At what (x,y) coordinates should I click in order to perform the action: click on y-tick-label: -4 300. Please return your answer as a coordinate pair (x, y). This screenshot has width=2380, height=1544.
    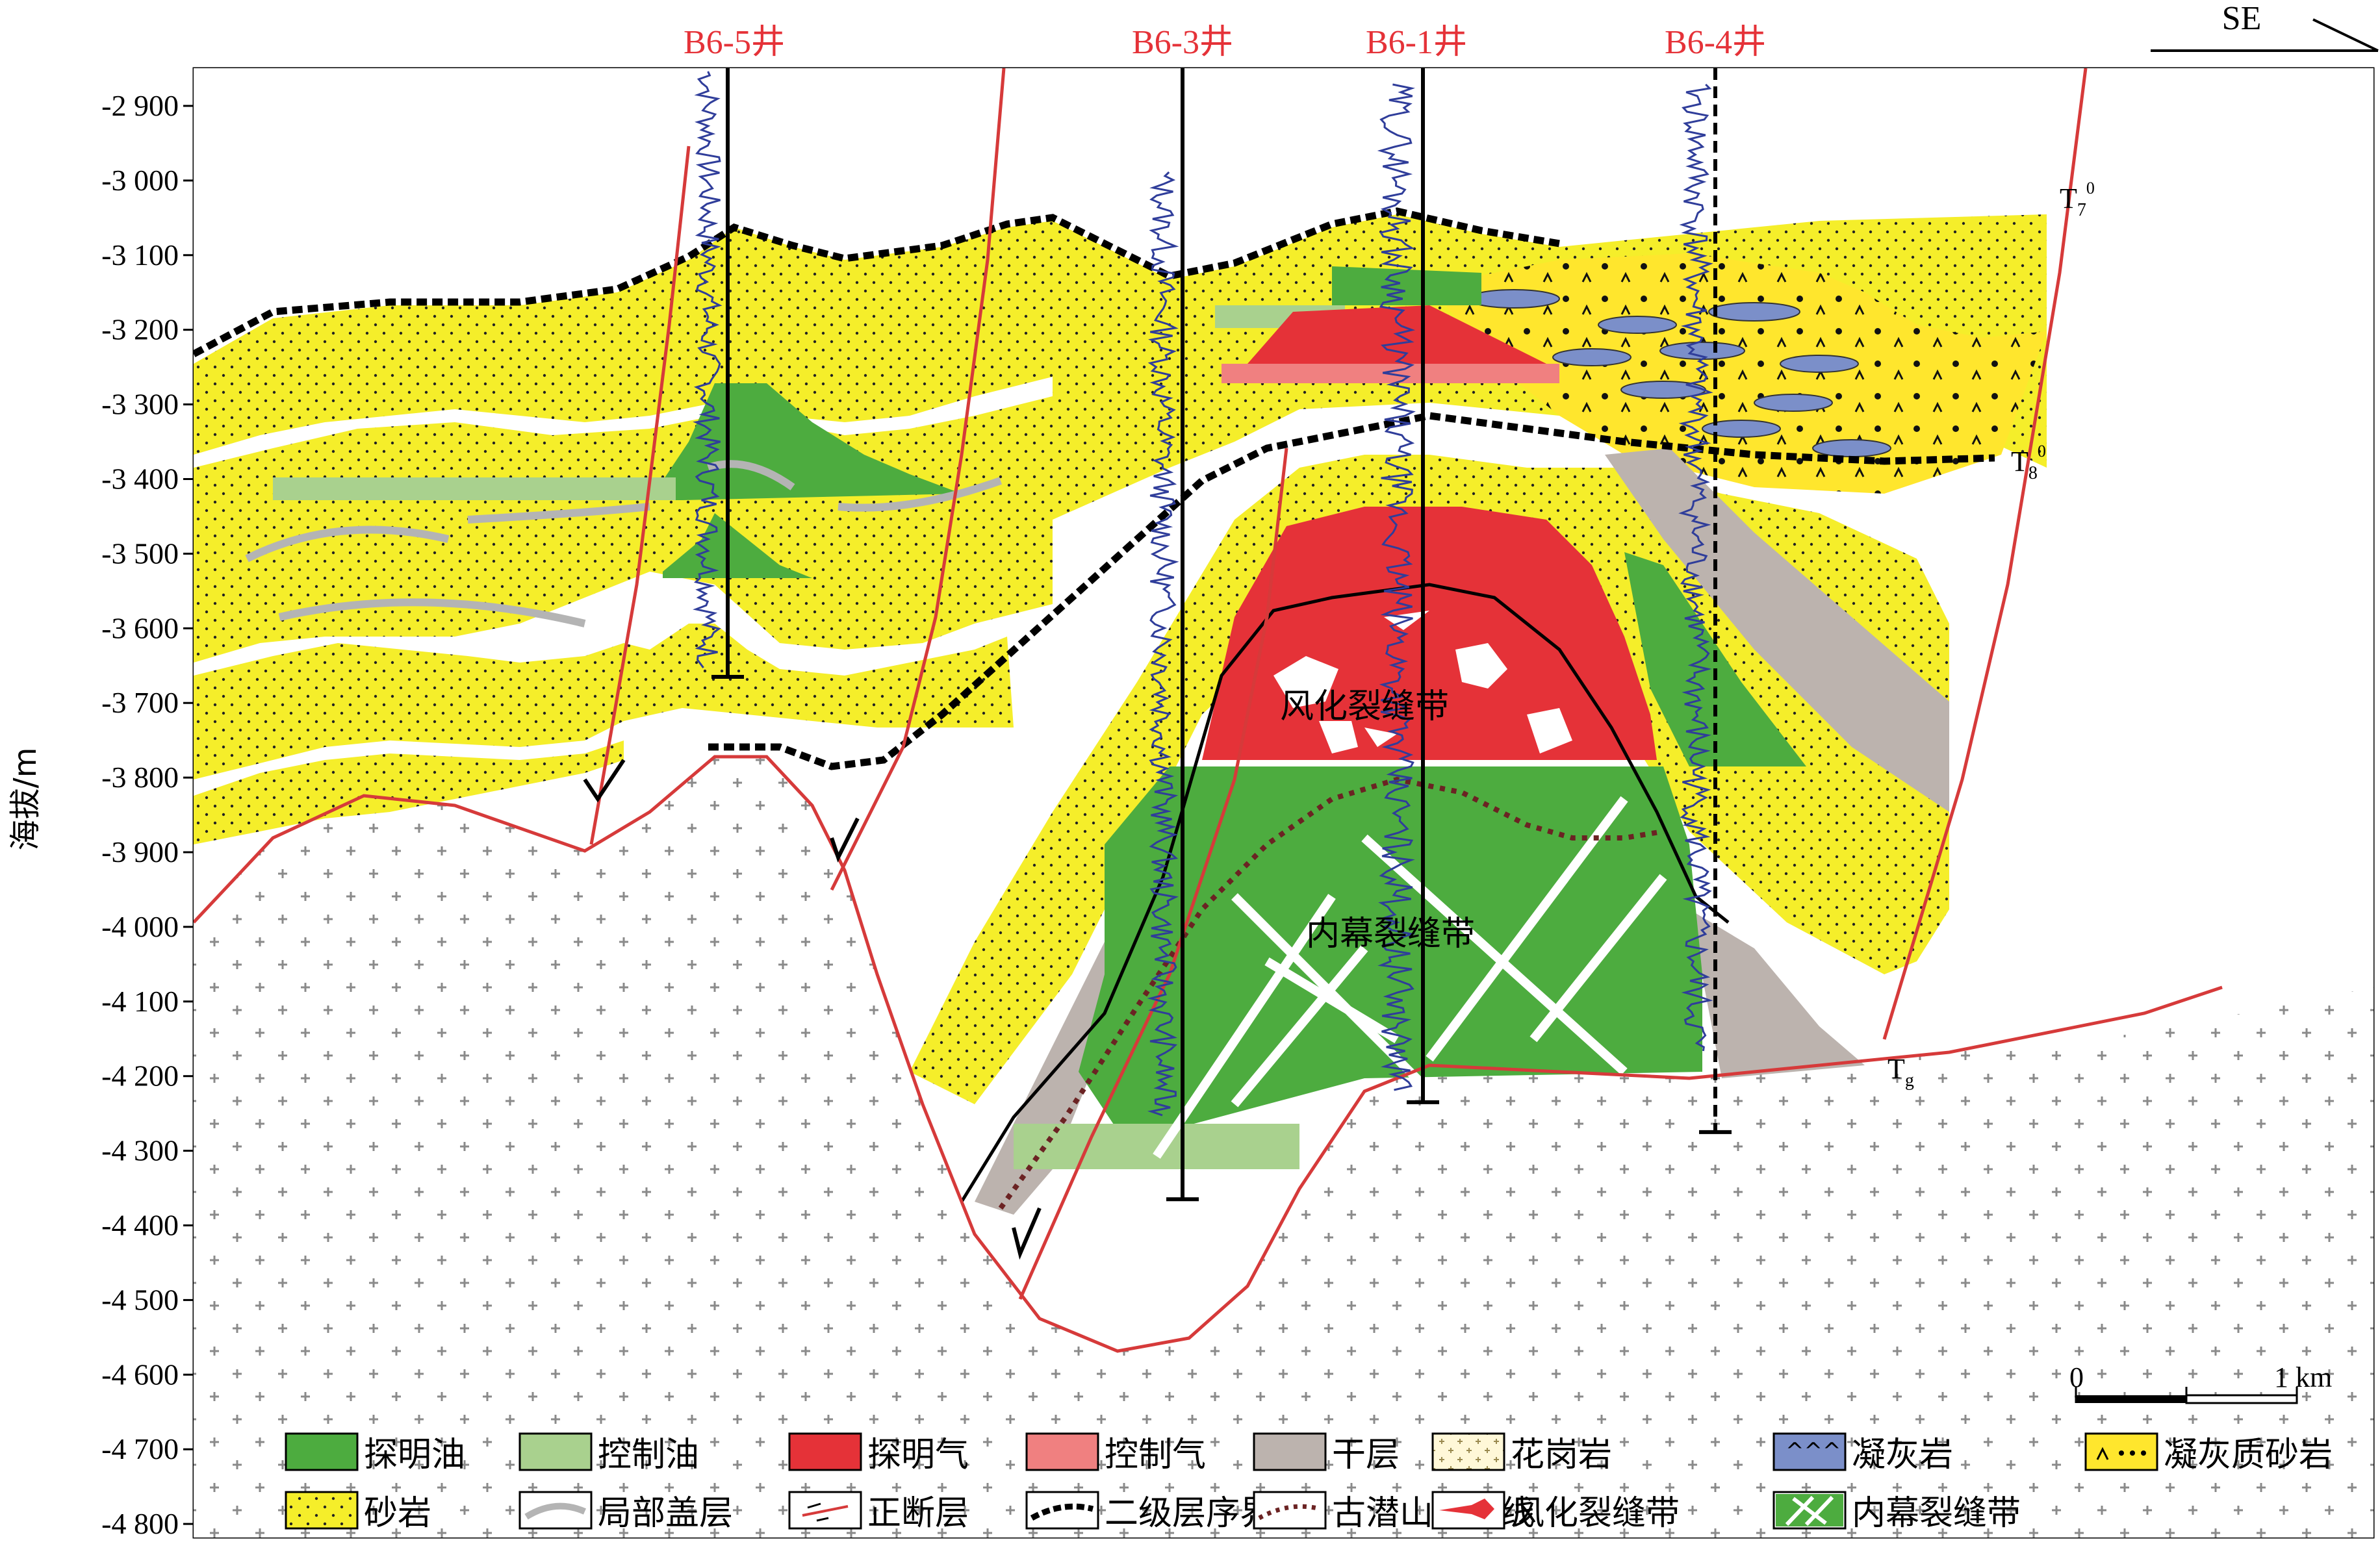
    Looking at the image, I should click on (140, 1150).